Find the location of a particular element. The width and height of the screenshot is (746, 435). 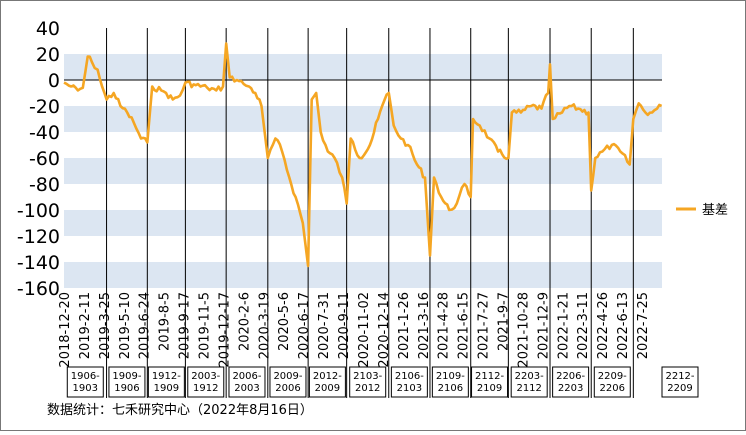

y-tick-label: -60 is located at coordinates (44, 159).